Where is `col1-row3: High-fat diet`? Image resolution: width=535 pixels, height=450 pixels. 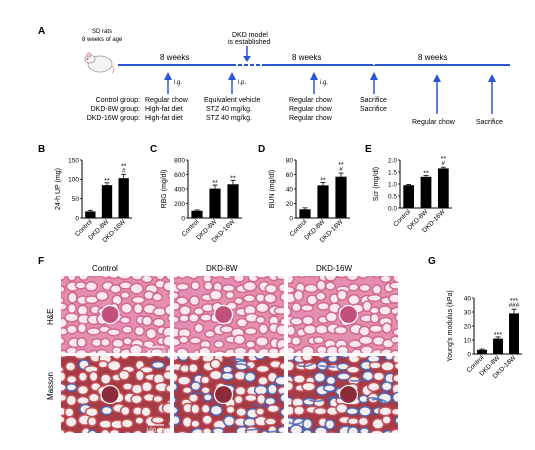 col1-row3: High-fat diet is located at coordinates (164, 118).